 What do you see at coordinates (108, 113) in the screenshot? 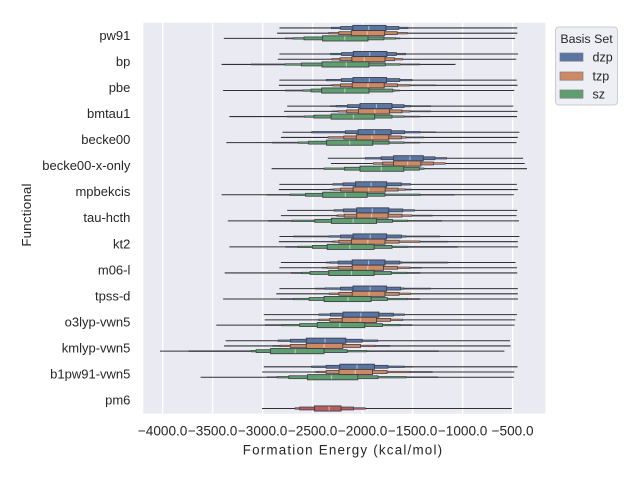
I see `svg-text: bmtau1` at bounding box center [108, 113].